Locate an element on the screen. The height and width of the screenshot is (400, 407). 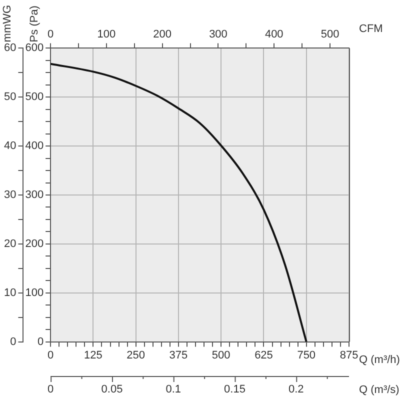
y-tick-label: 100 is located at coordinates (34, 292).